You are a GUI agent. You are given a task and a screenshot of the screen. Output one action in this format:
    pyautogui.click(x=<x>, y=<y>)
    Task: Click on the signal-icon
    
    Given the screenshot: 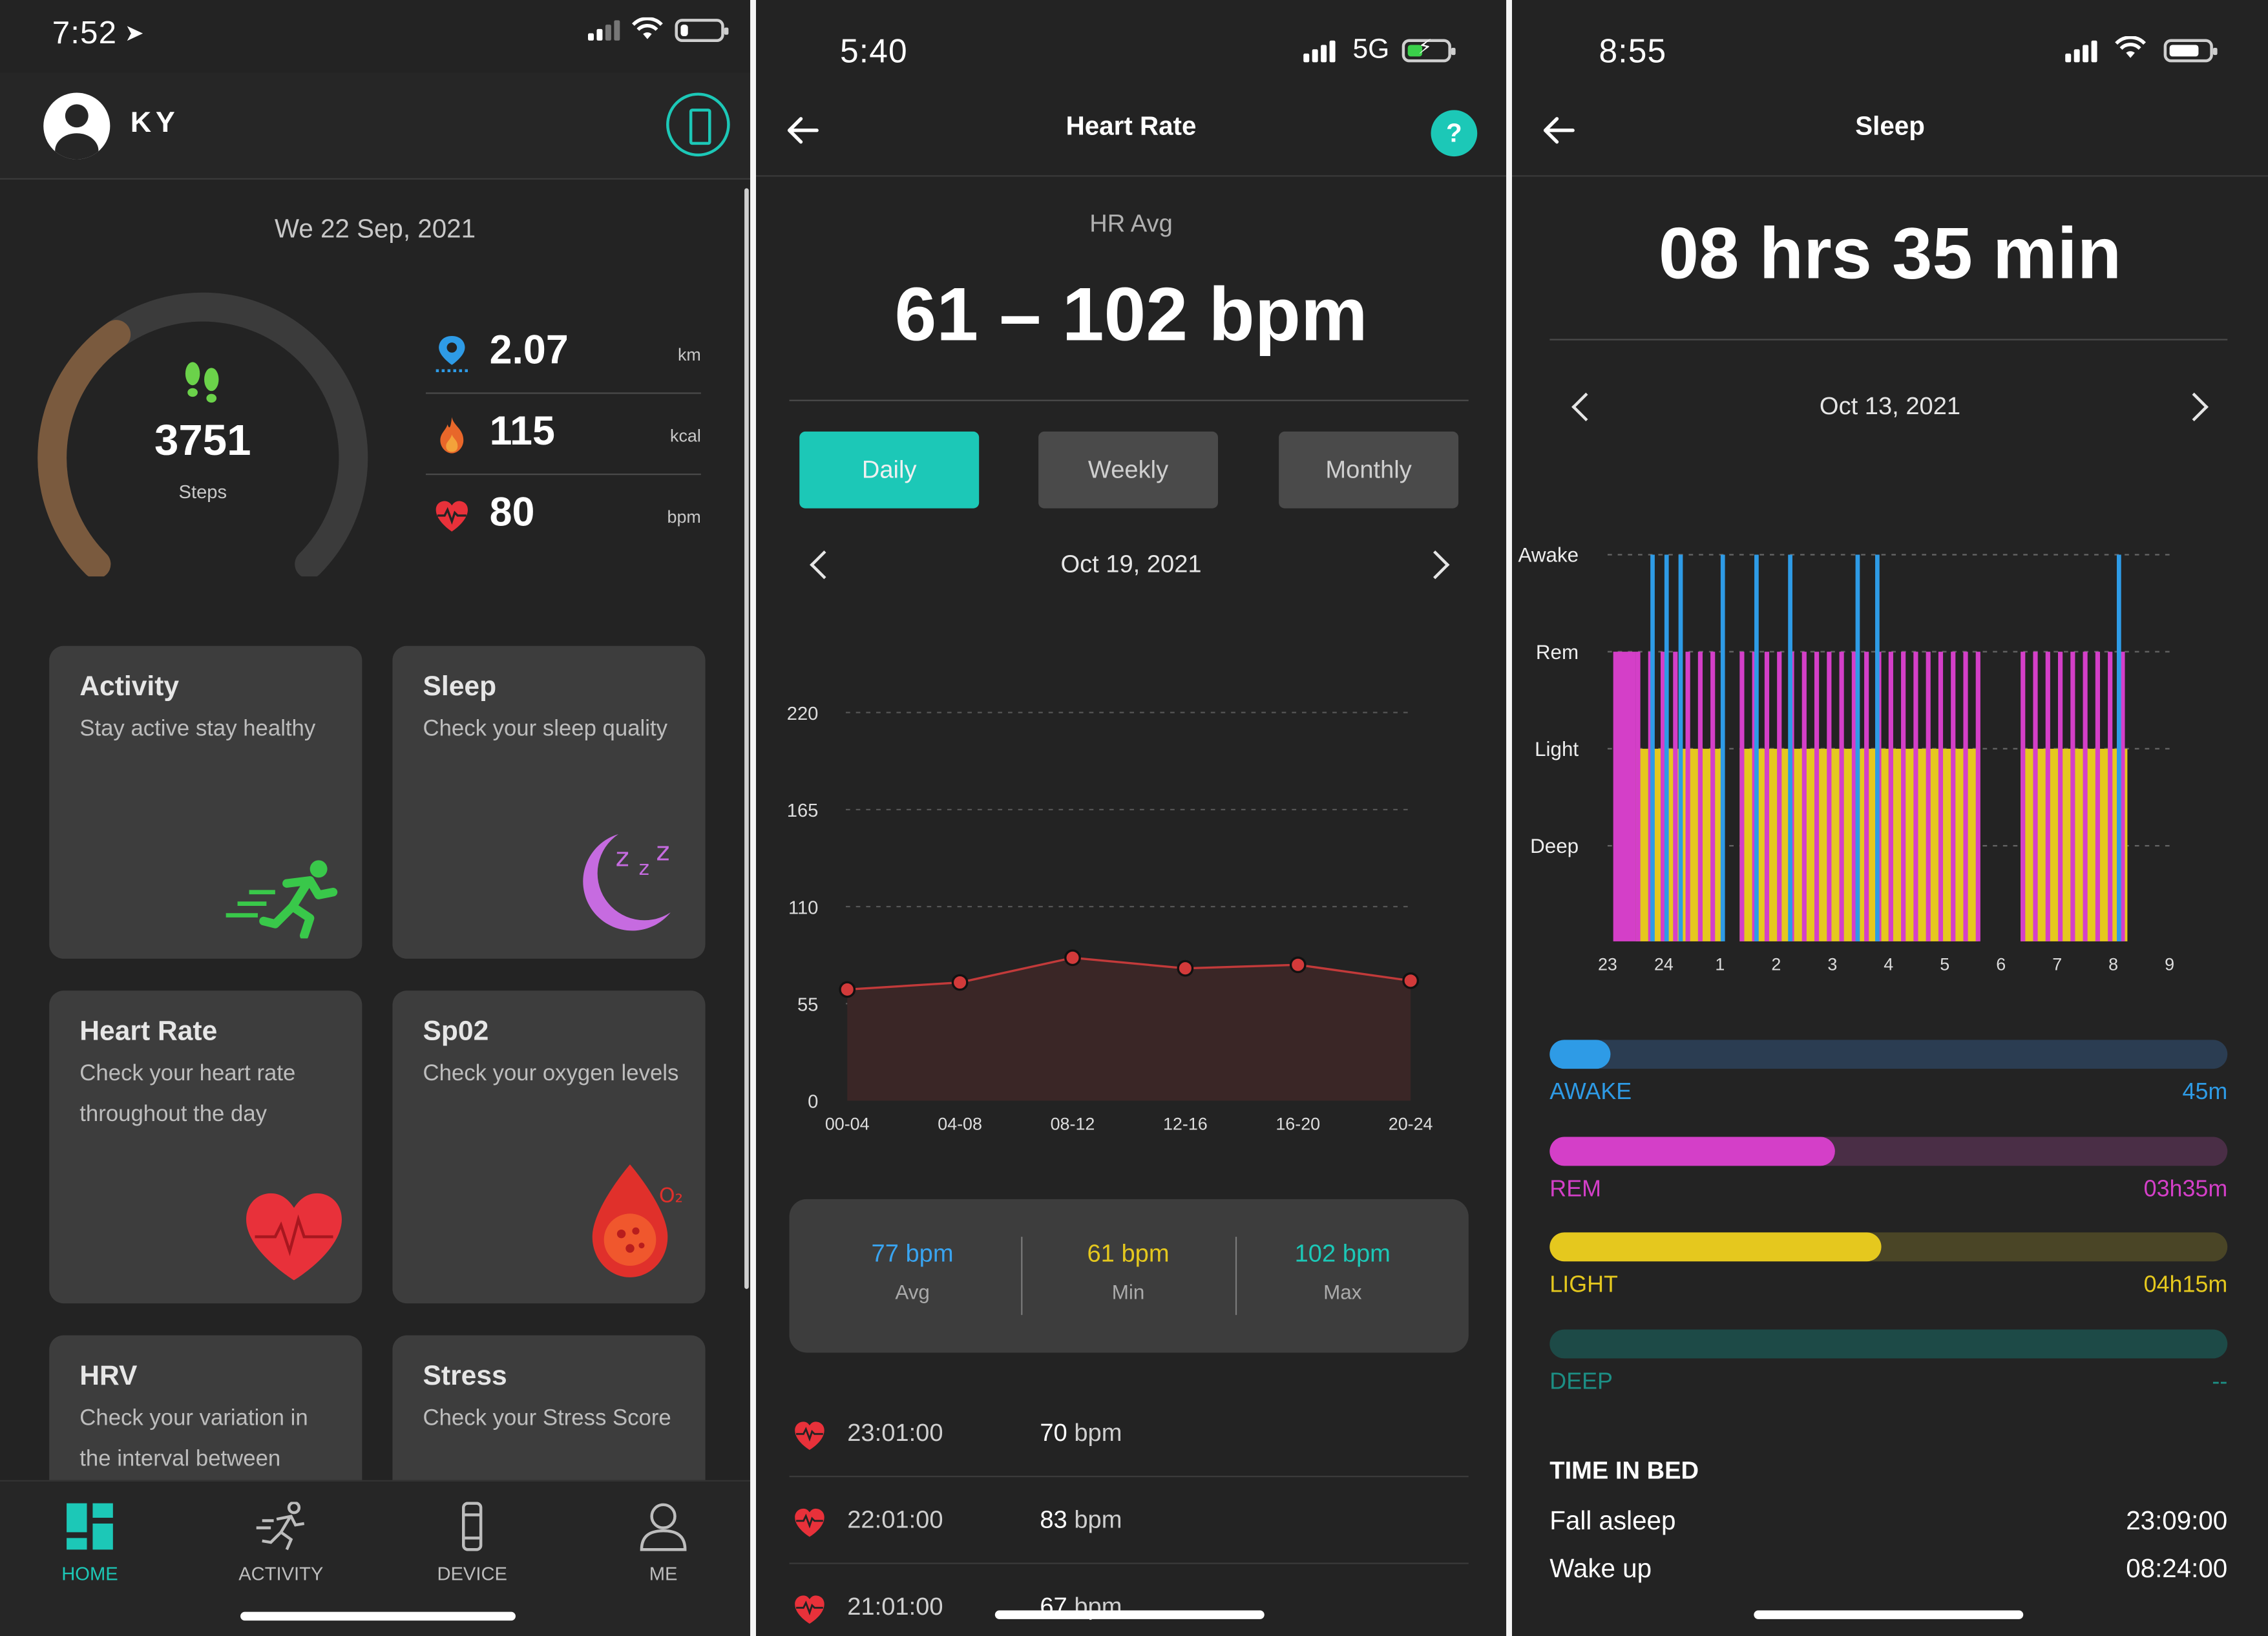 What is the action you would take?
    pyautogui.click(x=1320, y=52)
    